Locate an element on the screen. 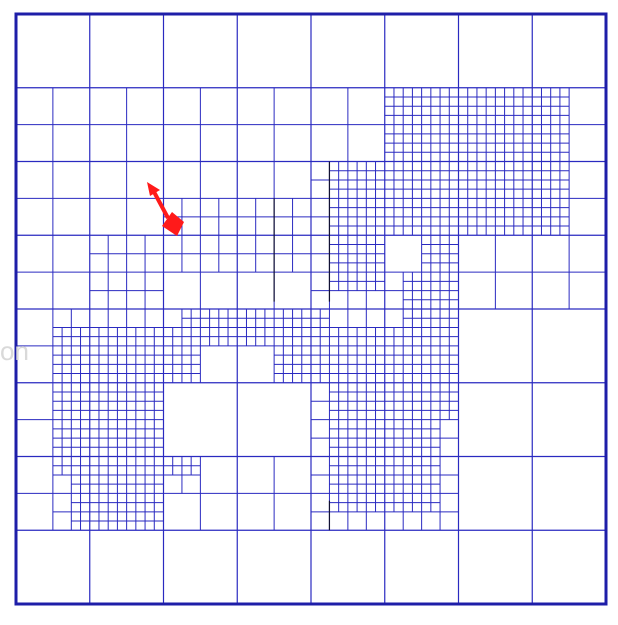  agent-arrowhead is located at coordinates (153, 189).